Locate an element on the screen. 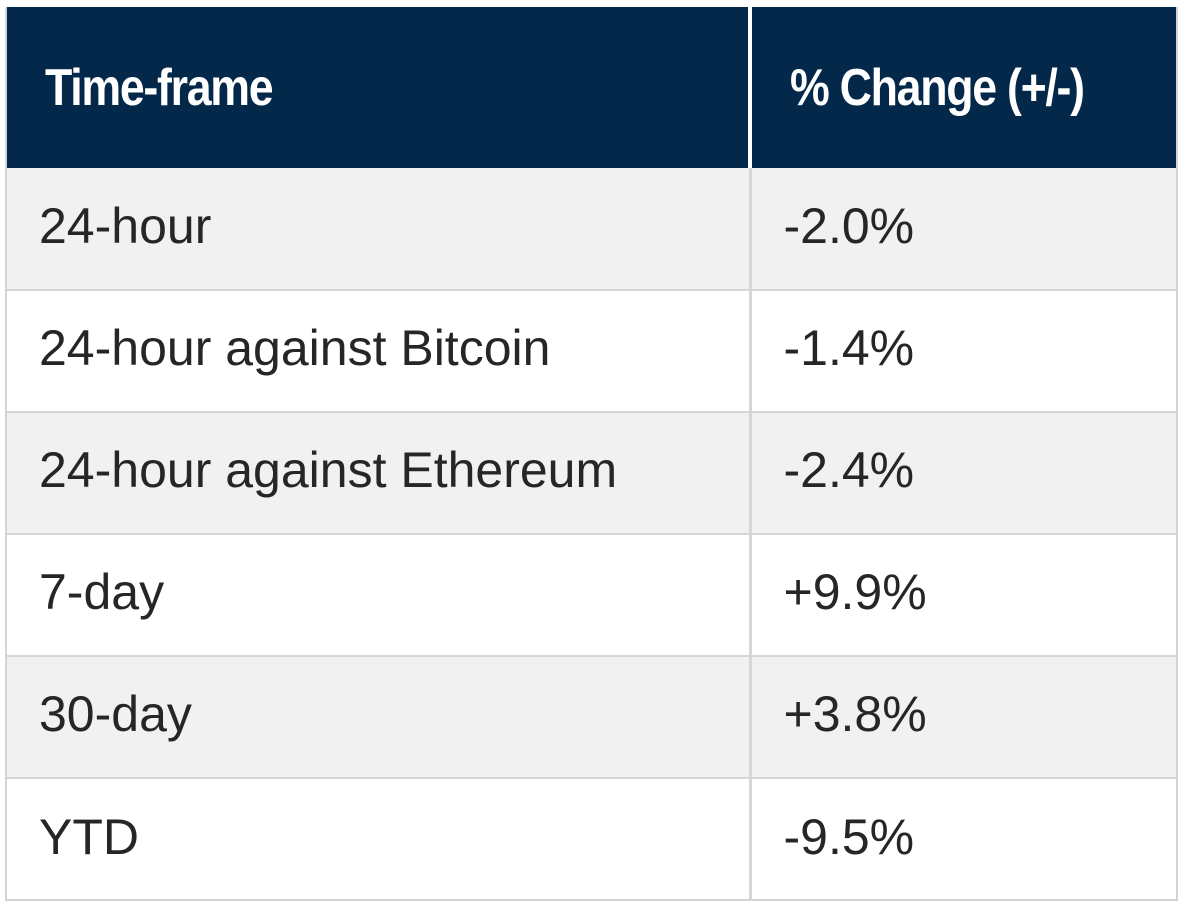 The image size is (1200, 913). table-row: 24-hour against Ethereum -2.4% is located at coordinates (591, 472).